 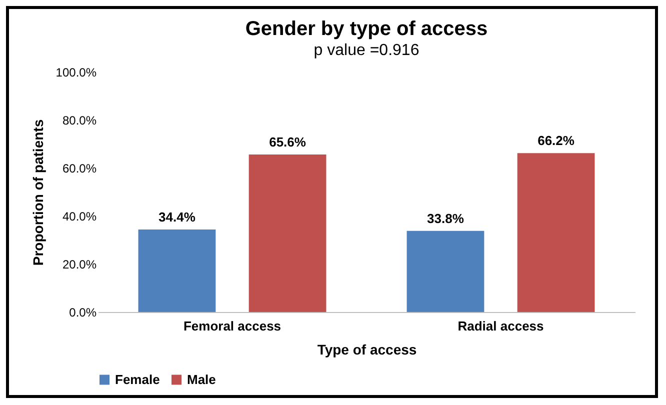 What do you see at coordinates (556, 140) in the screenshot?
I see `data-label: 66.2%` at bounding box center [556, 140].